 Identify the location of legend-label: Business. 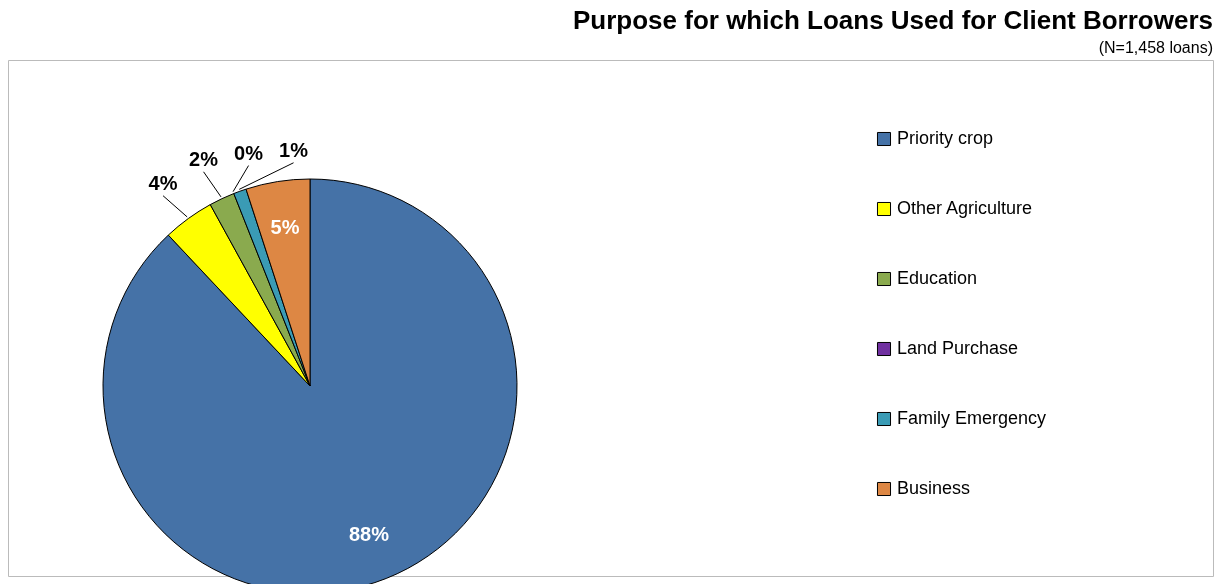
(934, 488).